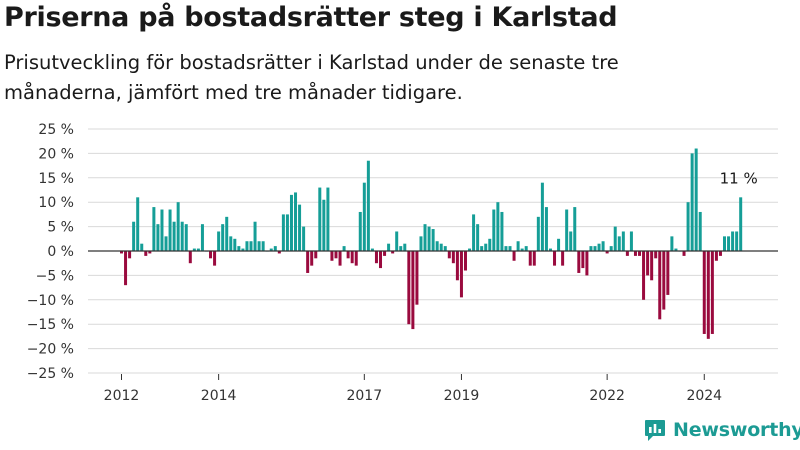 This screenshot has width=800, height=450. Describe the element at coordinates (60, 228) in the screenshot. I see `y-tick-label: 5 %` at that location.